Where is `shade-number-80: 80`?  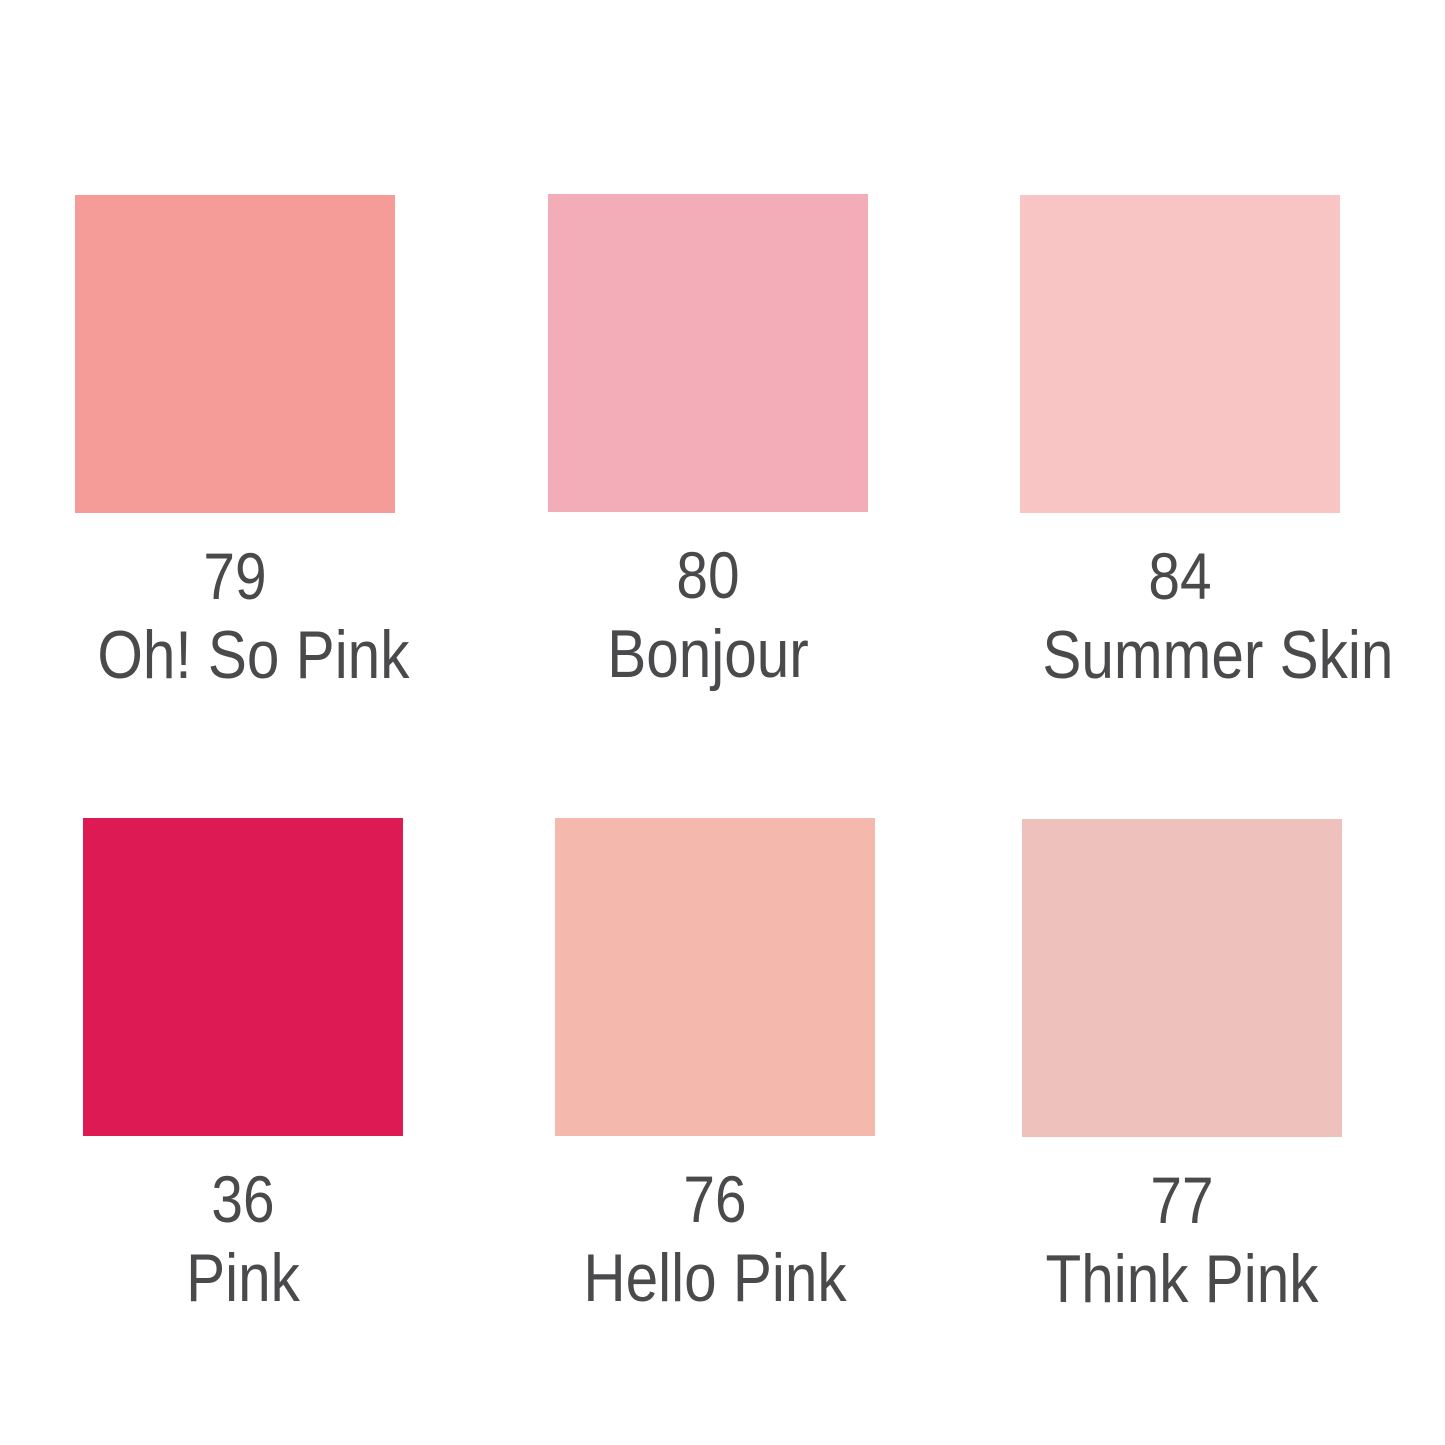
shade-number-80: 80 is located at coordinates (708, 575).